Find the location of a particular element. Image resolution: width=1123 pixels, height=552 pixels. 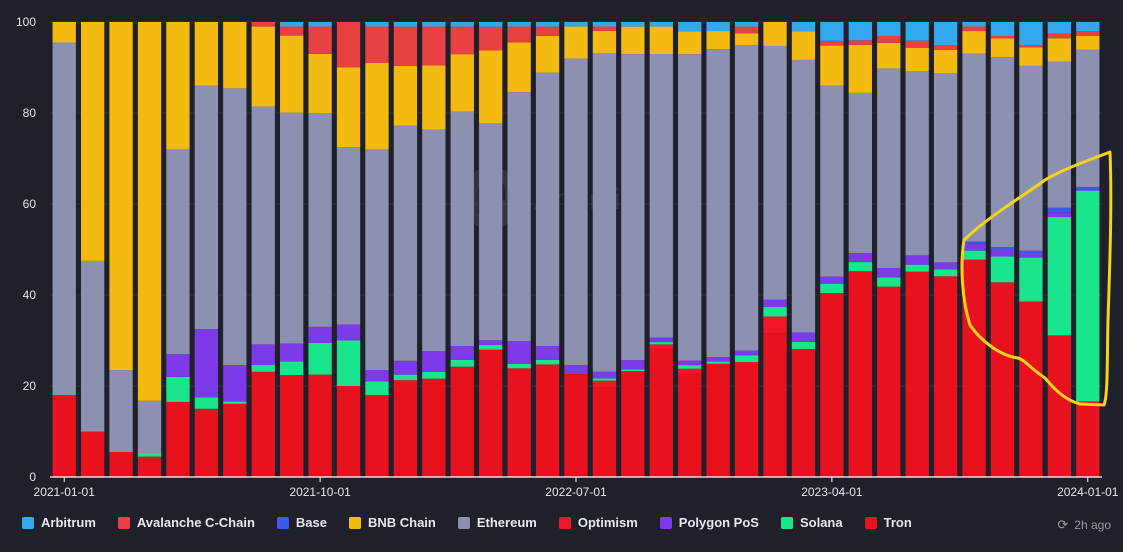

legend-item-avalanche-c-chain: Avalanche C-Chain is located at coordinates (186, 522).